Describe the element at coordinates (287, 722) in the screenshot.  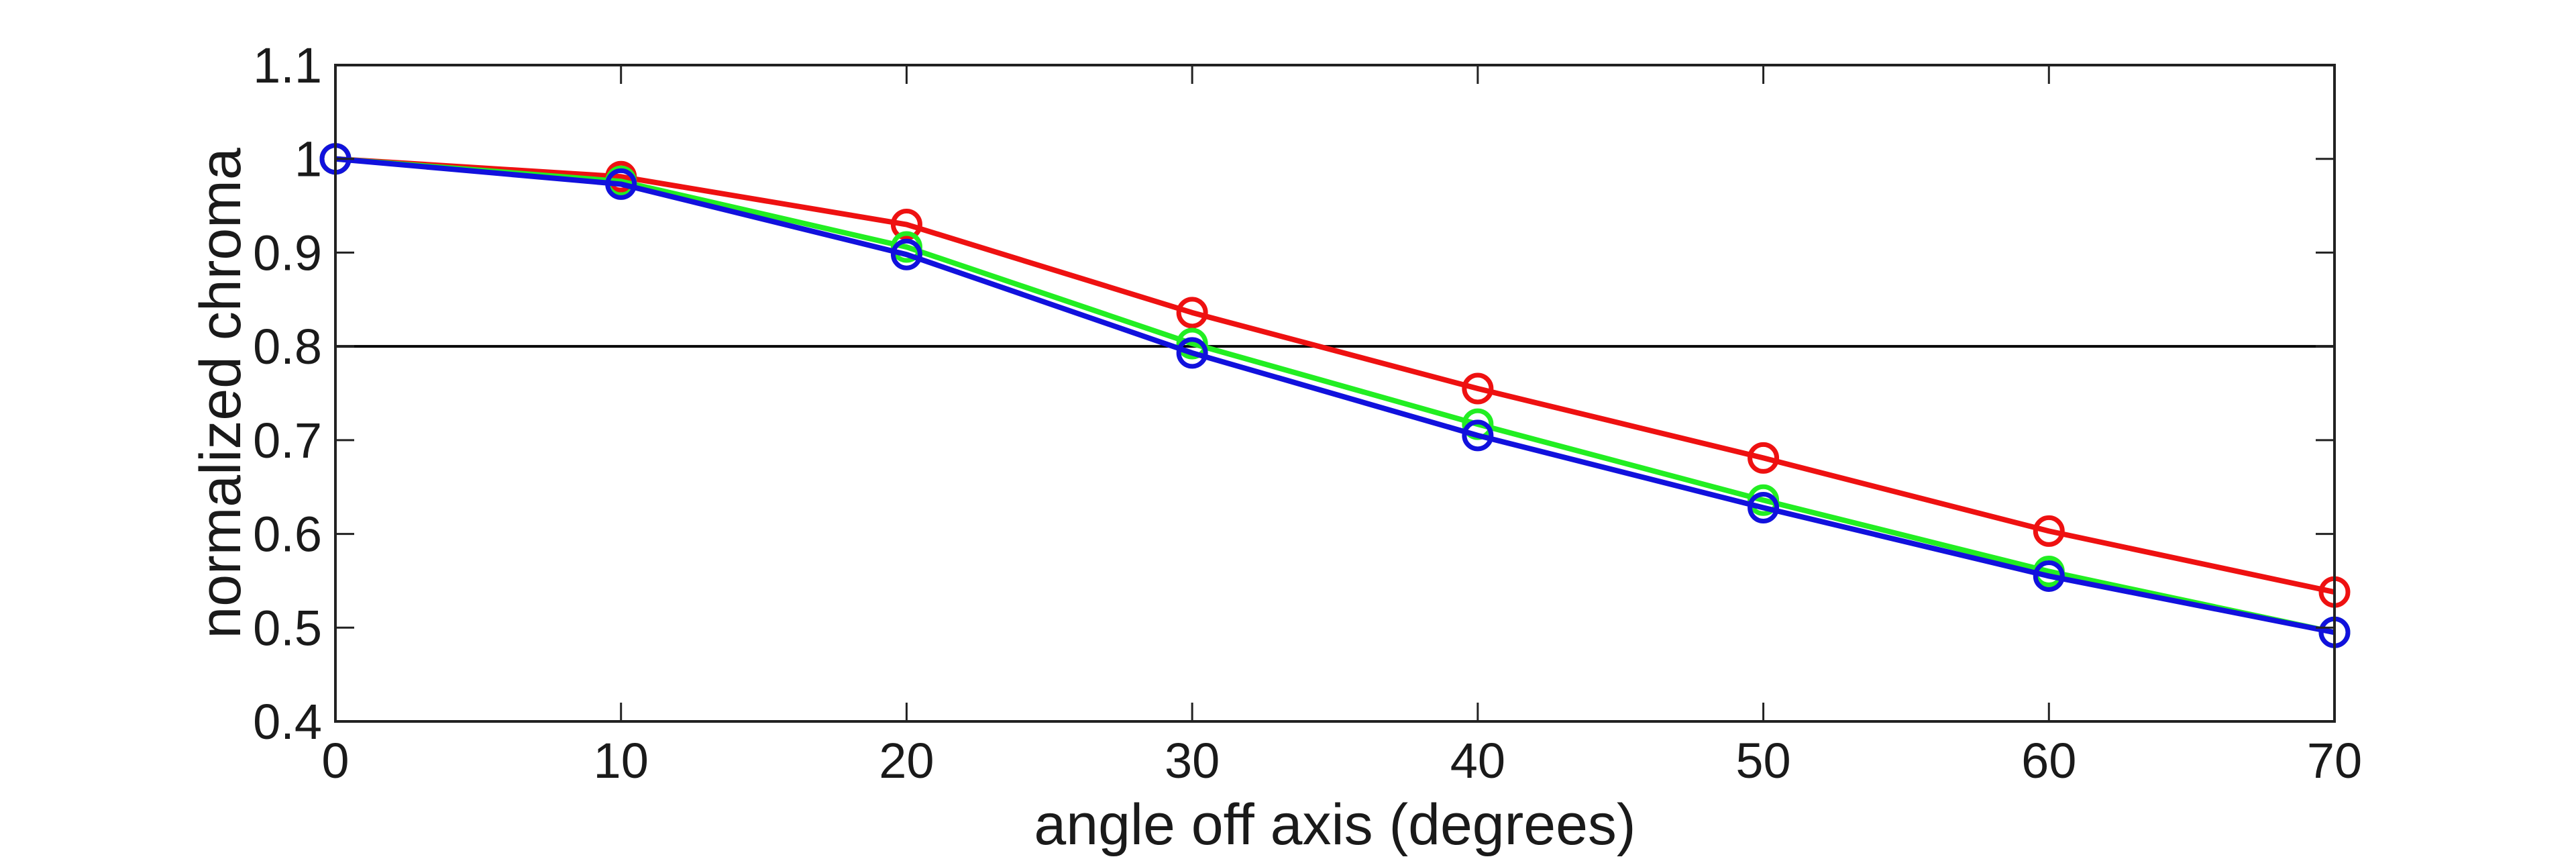
I see `y-tick-label: 0.4` at that location.